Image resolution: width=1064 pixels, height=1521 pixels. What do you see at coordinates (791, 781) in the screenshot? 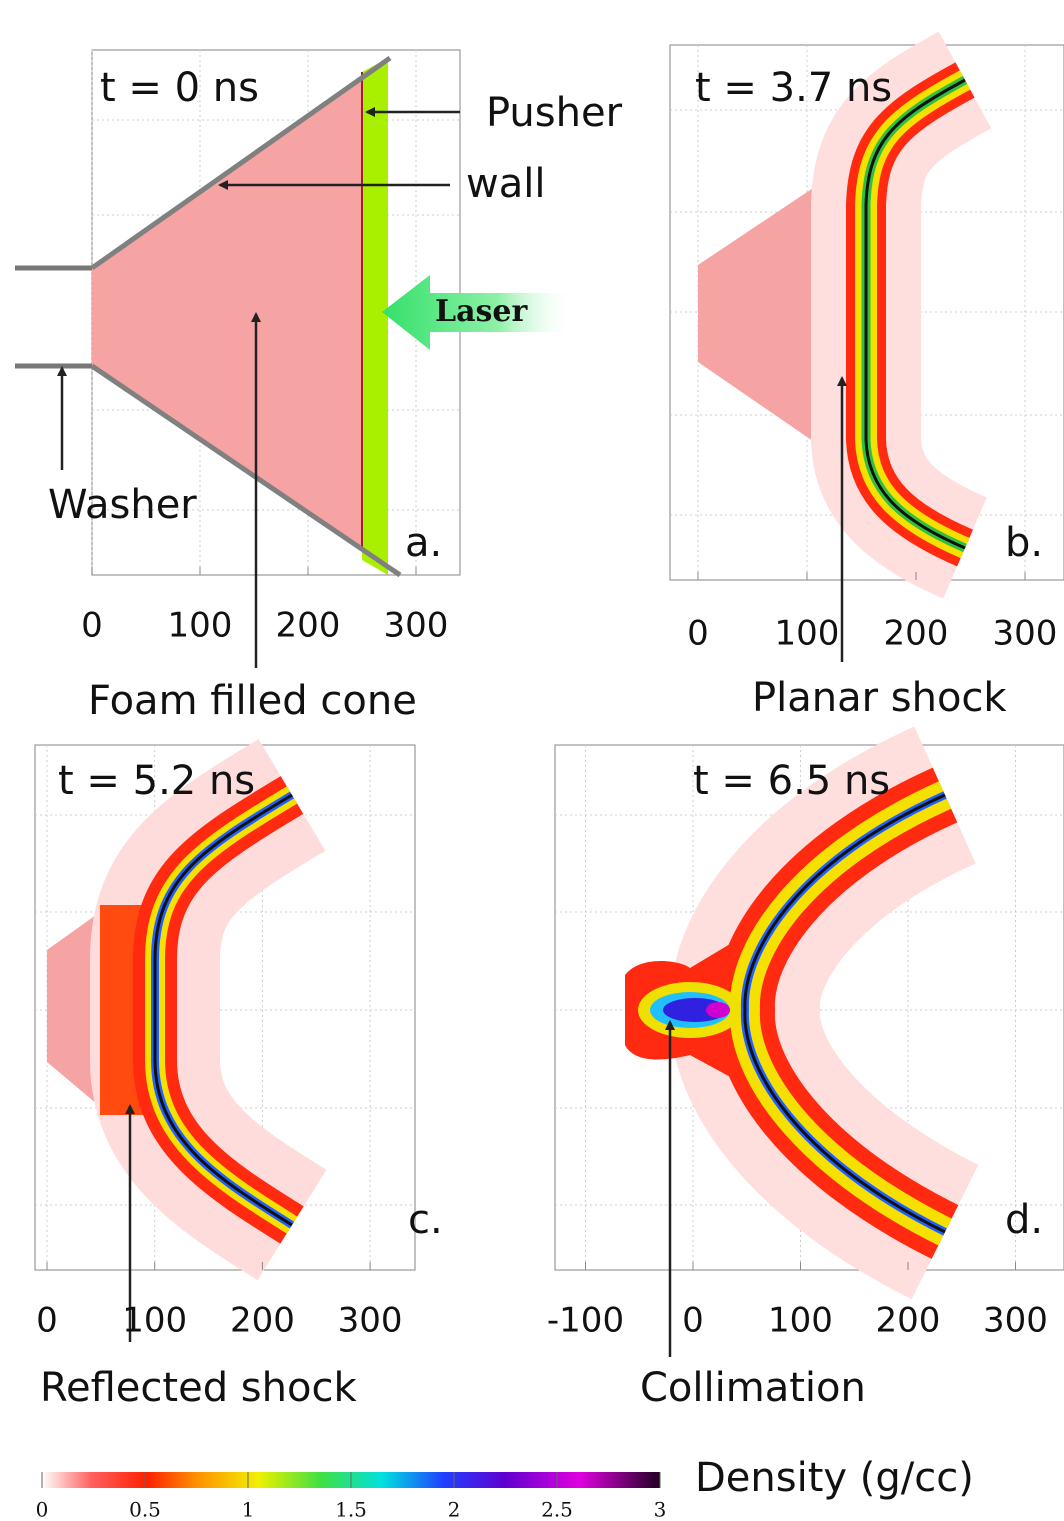
I see `time-label: t = 6.5 ns` at bounding box center [791, 781].